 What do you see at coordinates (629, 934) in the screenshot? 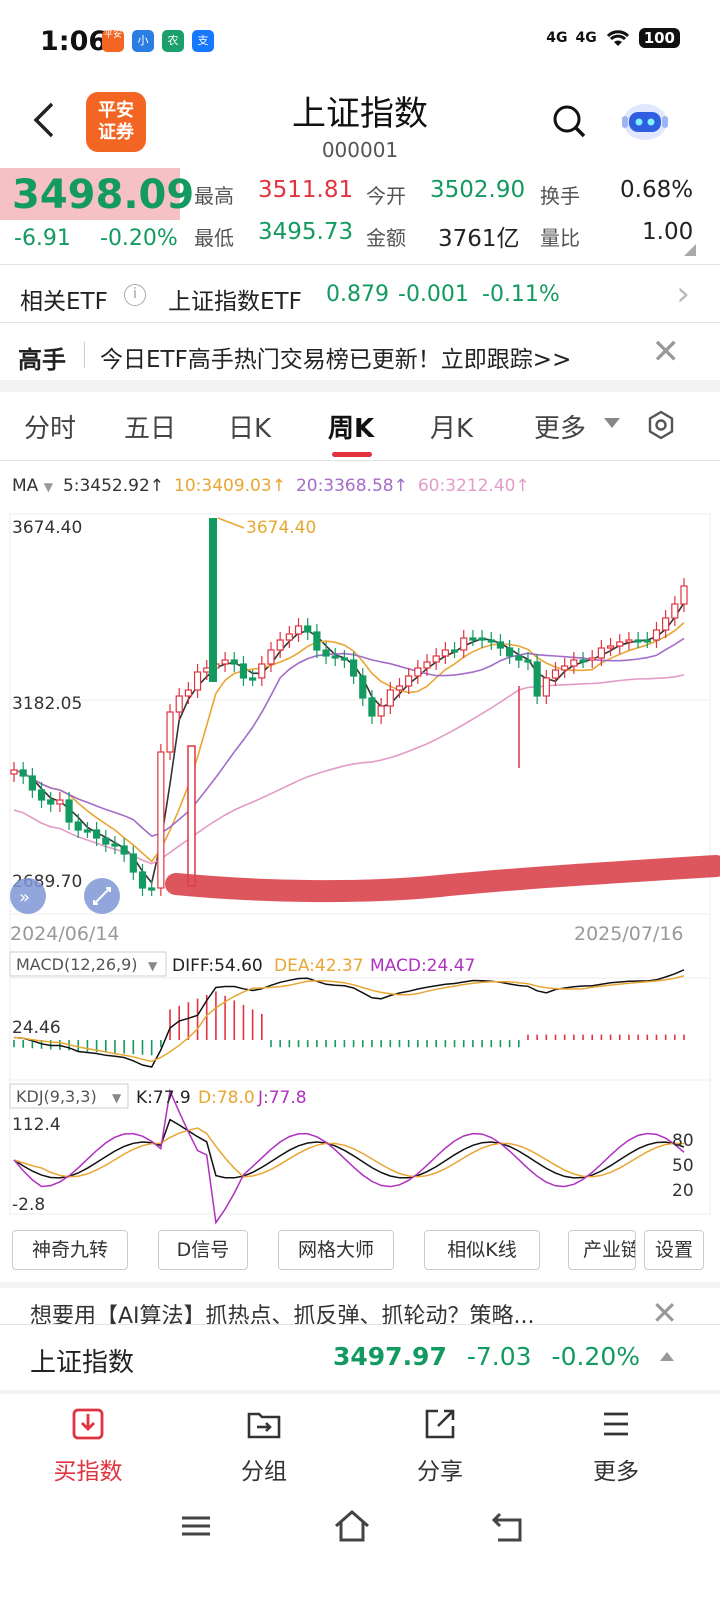
I see `x-end-date: 2025/07/16` at bounding box center [629, 934].